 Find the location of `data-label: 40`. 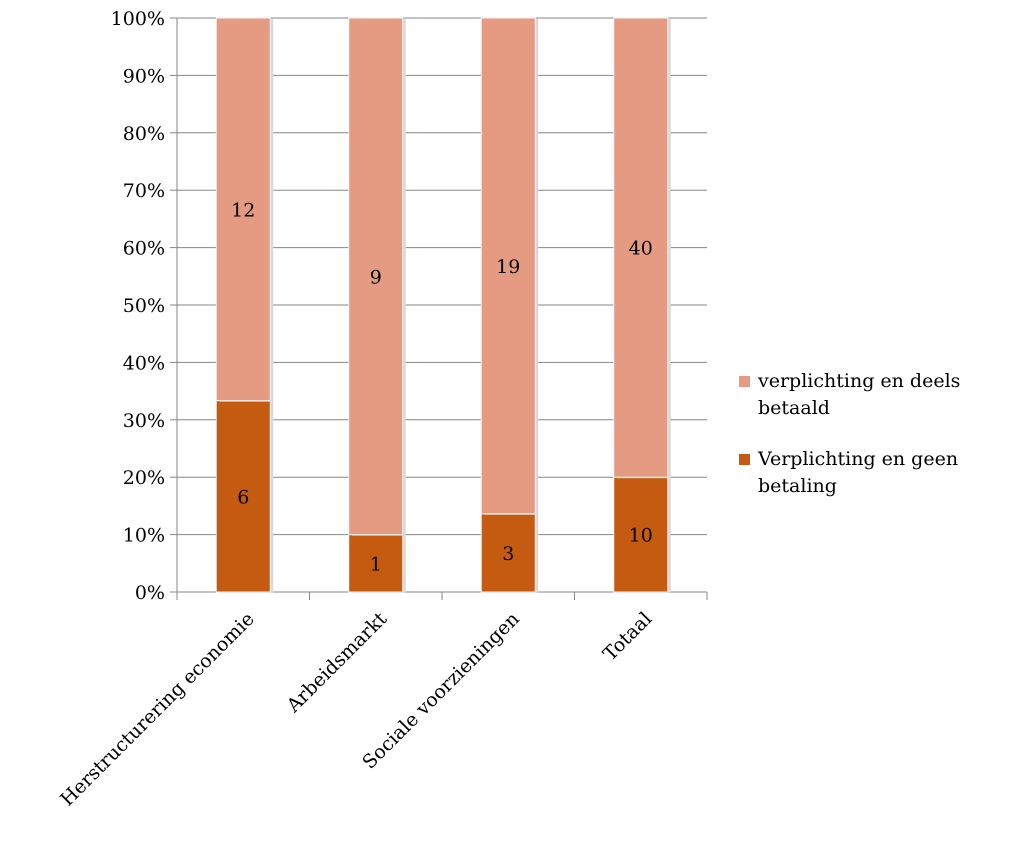

data-label: 40 is located at coordinates (641, 249).